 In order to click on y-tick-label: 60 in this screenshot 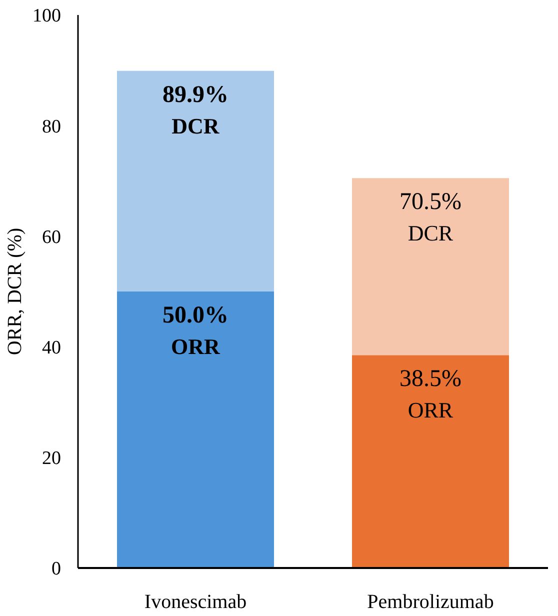, I will do `click(51, 237)`.